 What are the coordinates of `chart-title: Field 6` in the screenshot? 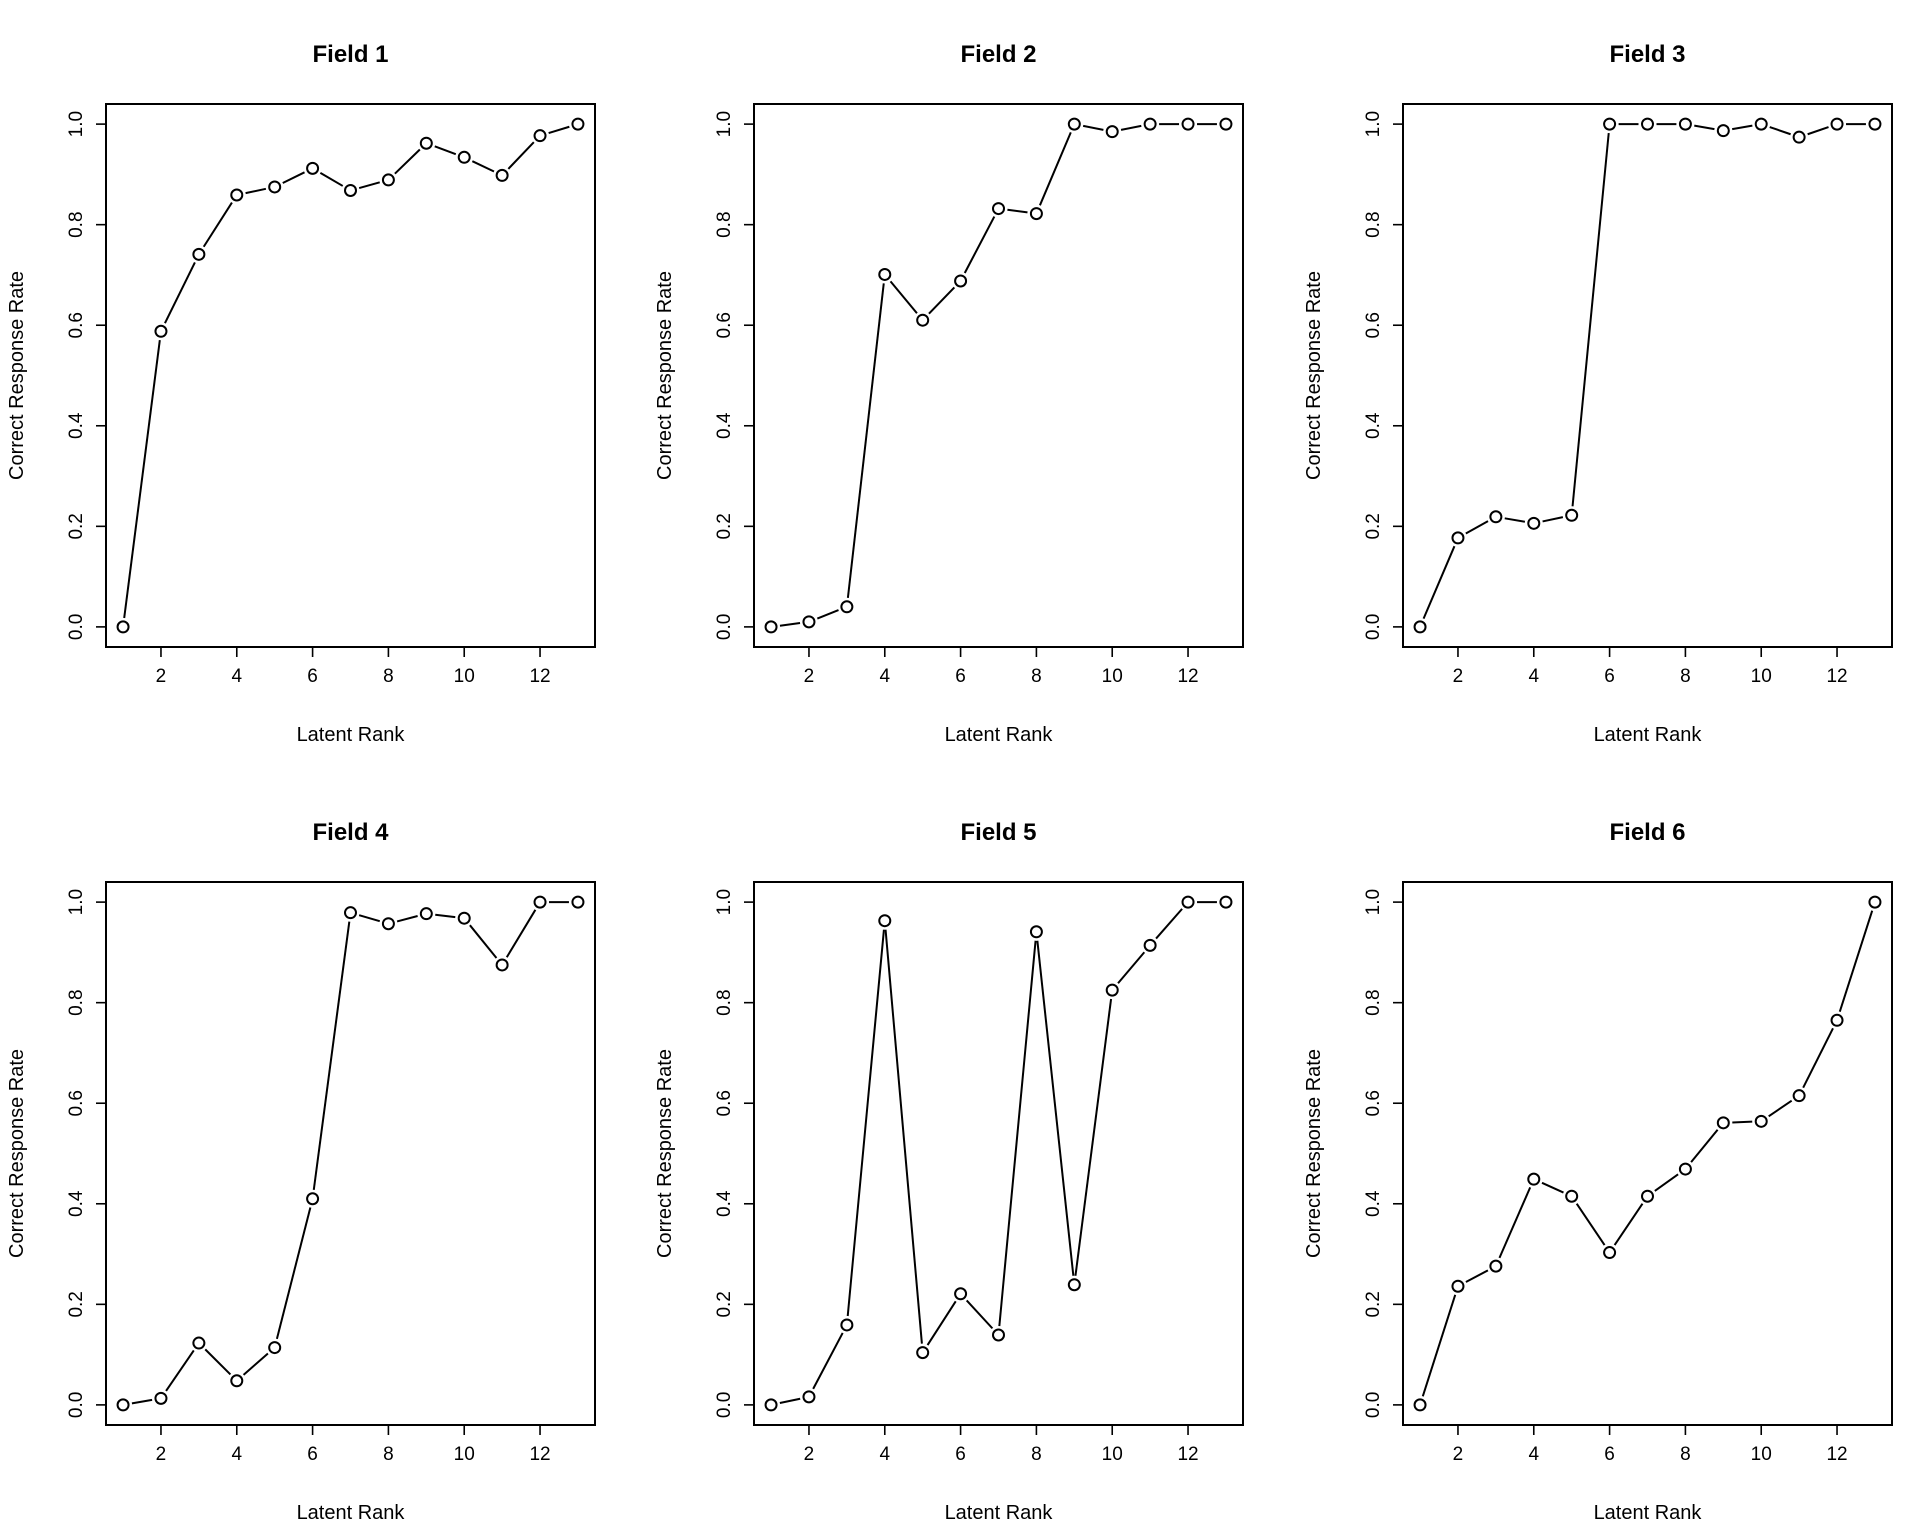 It's located at (1647, 832).